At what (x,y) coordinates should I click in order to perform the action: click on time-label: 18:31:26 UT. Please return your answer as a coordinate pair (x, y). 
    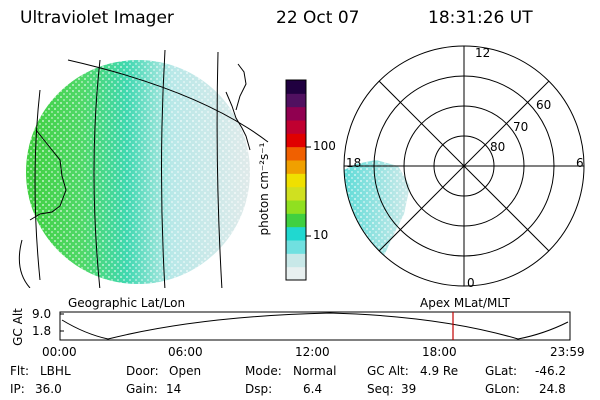
    Looking at the image, I should click on (480, 18).